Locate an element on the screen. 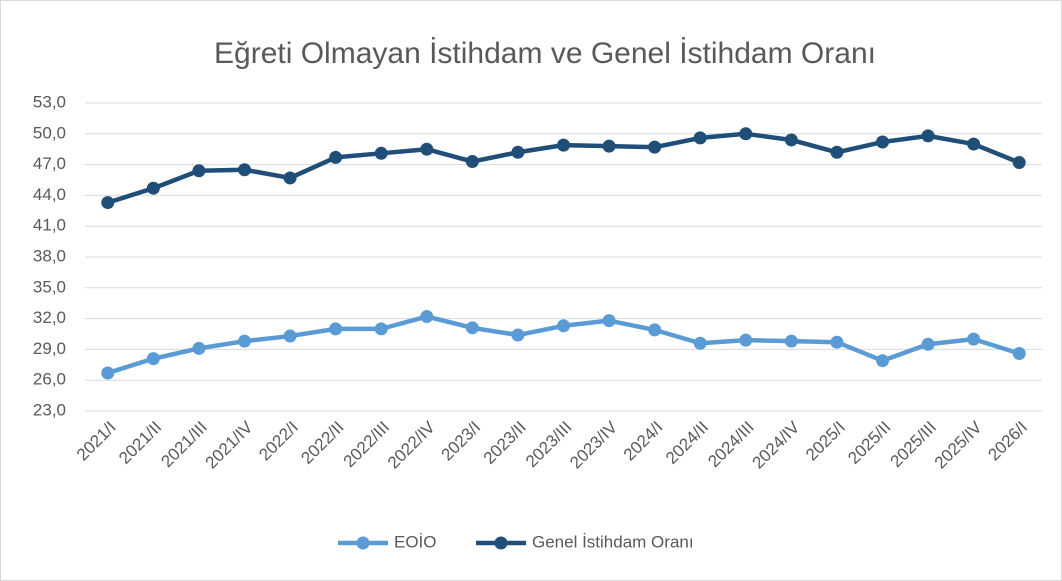  y-tick-label: 23,0 is located at coordinates (49, 409).